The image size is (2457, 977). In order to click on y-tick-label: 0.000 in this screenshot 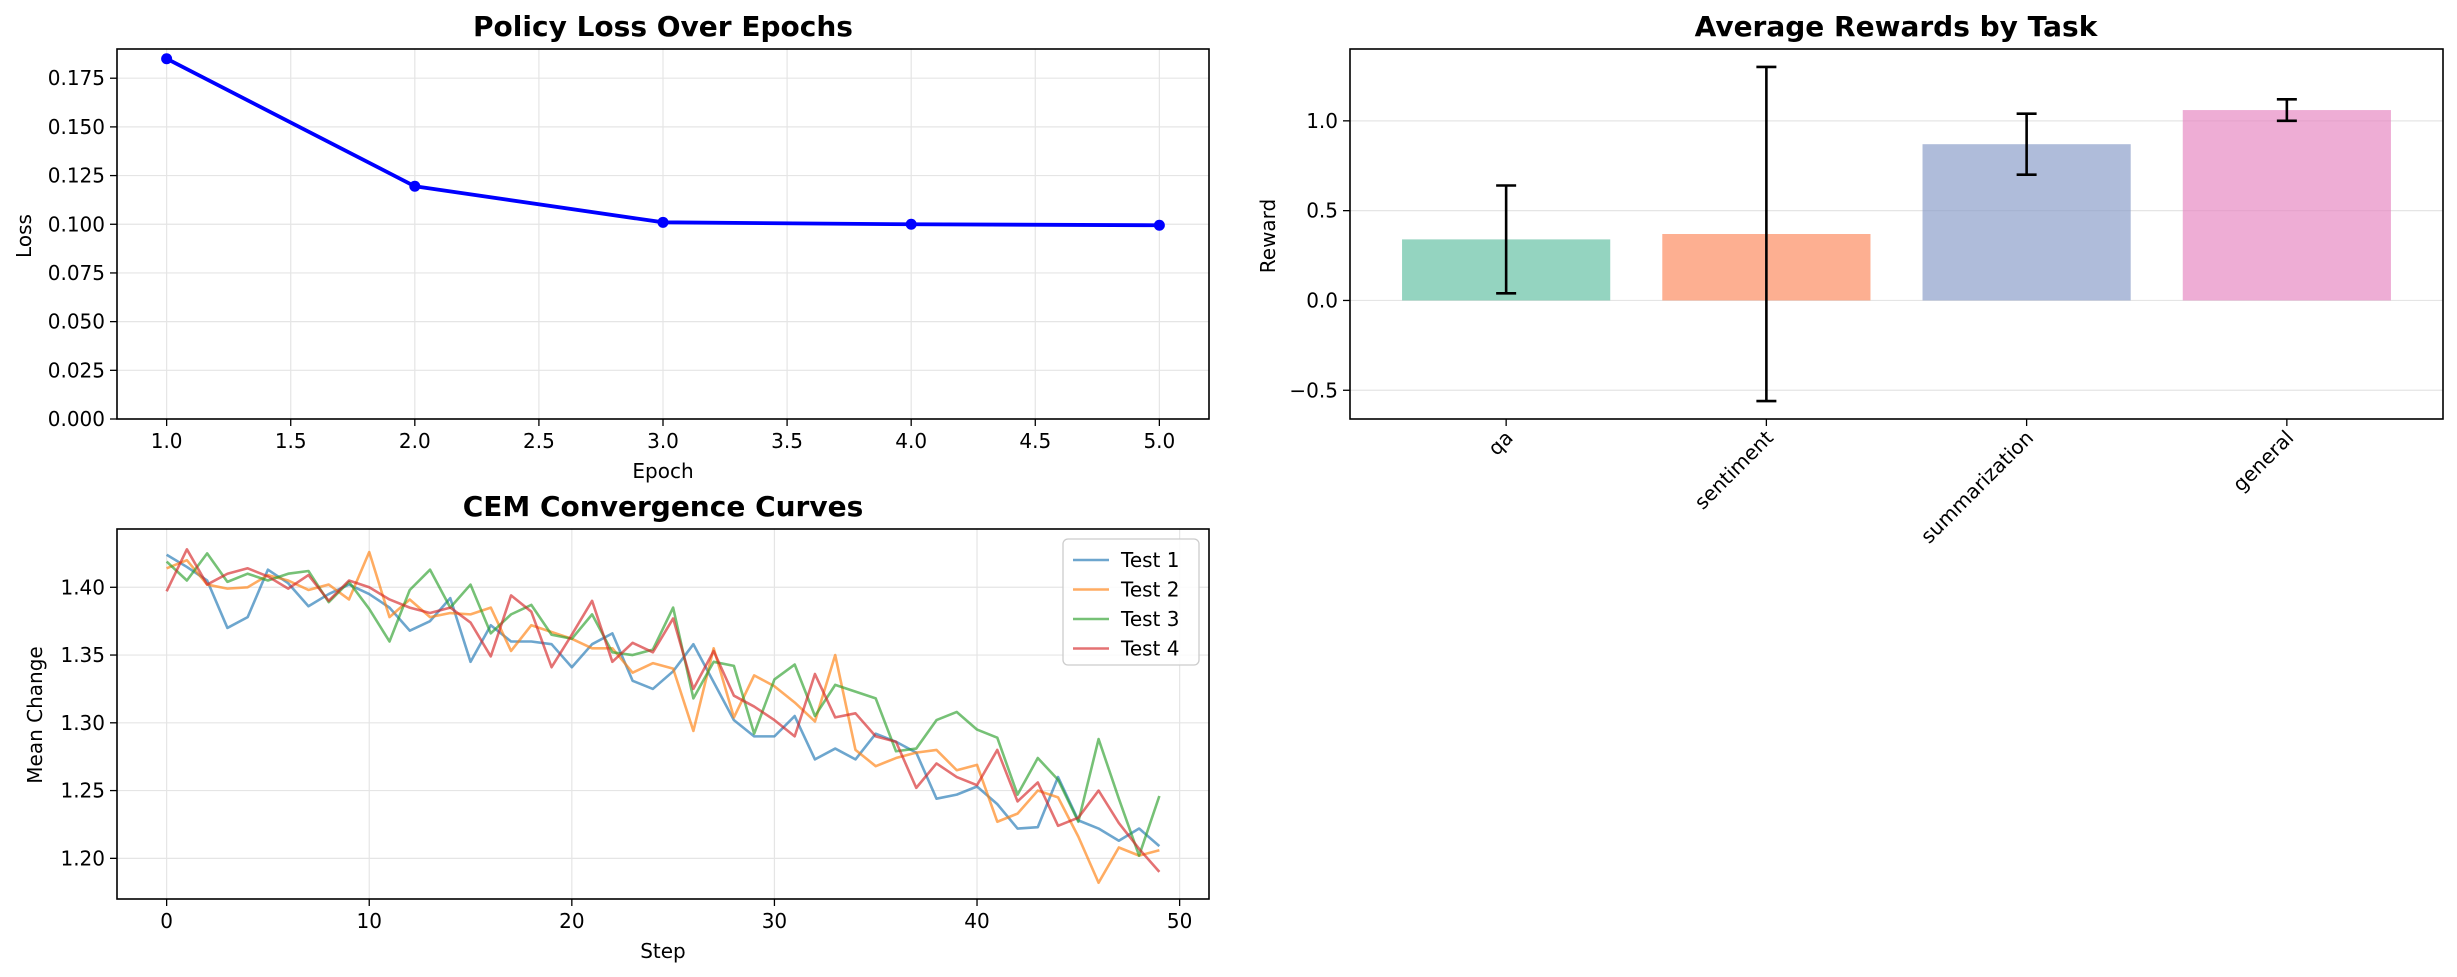, I will do `click(76, 419)`.